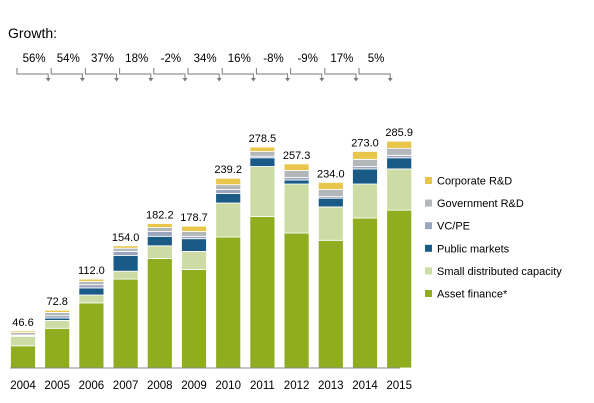 This screenshot has height=403, width=594. What do you see at coordinates (263, 139) in the screenshot?
I see `total-label-2011: 278.5` at bounding box center [263, 139].